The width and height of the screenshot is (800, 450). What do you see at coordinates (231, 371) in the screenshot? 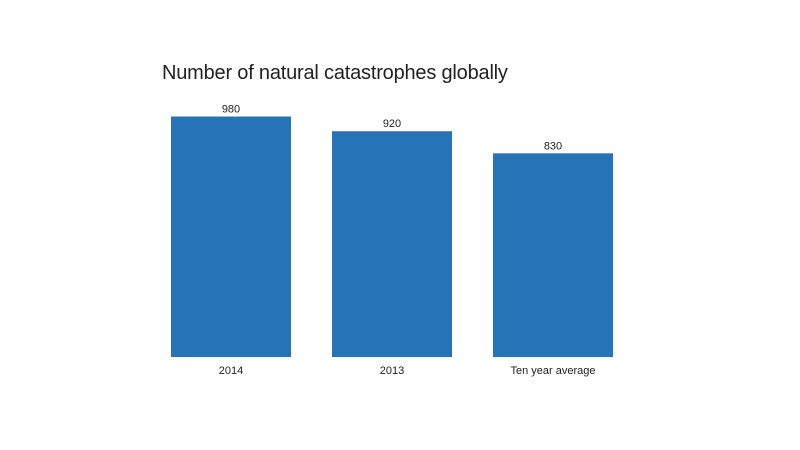
I see `category-label-0: 2014` at bounding box center [231, 371].